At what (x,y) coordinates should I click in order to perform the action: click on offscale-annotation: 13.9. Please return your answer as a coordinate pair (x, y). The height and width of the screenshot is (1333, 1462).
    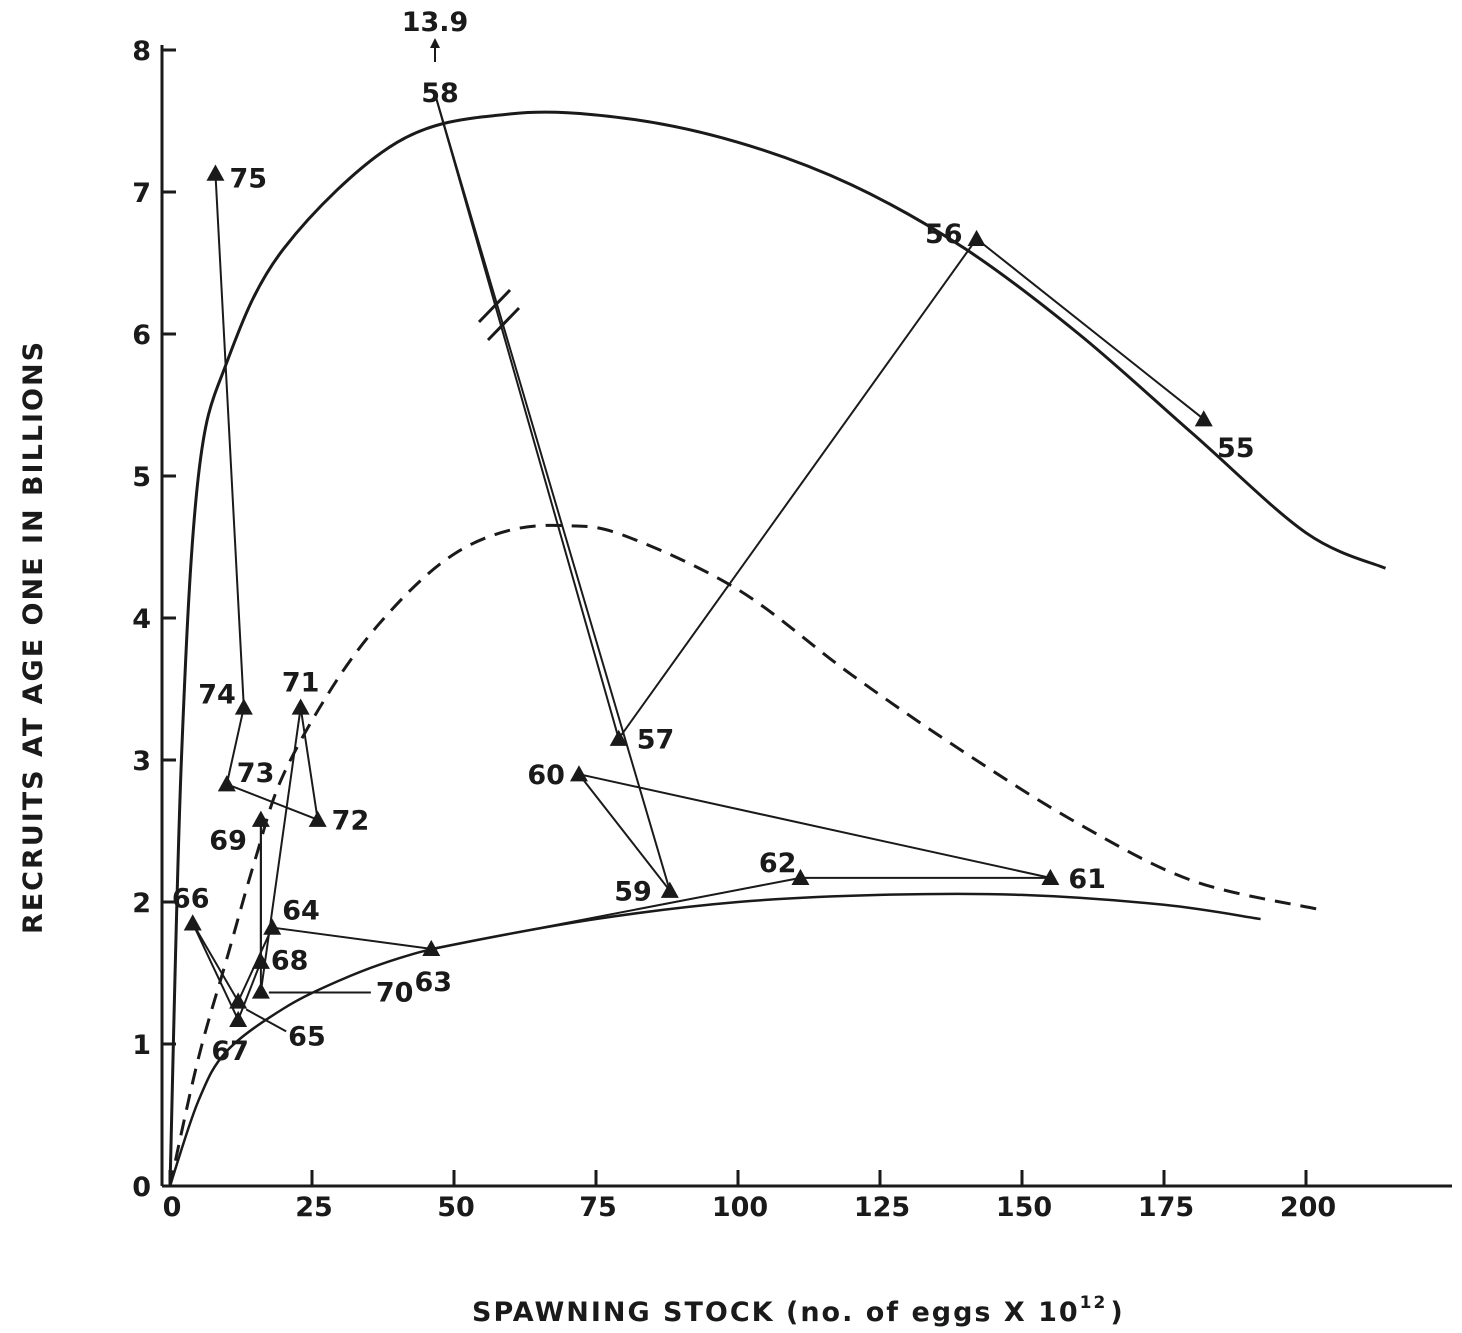
    Looking at the image, I should click on (435, 34).